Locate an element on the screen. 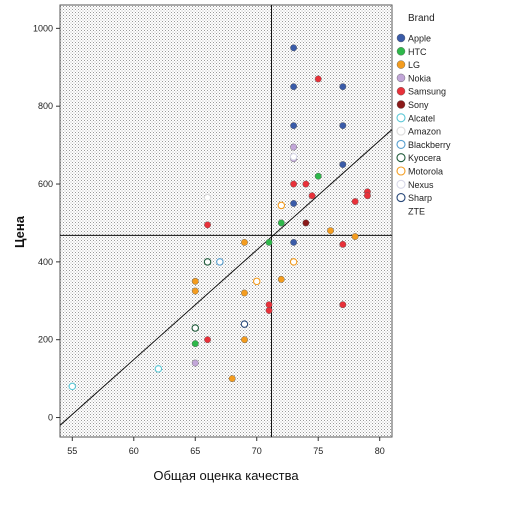 The width and height of the screenshot is (525, 521). legend-label-zte: ZTE is located at coordinates (416, 211).